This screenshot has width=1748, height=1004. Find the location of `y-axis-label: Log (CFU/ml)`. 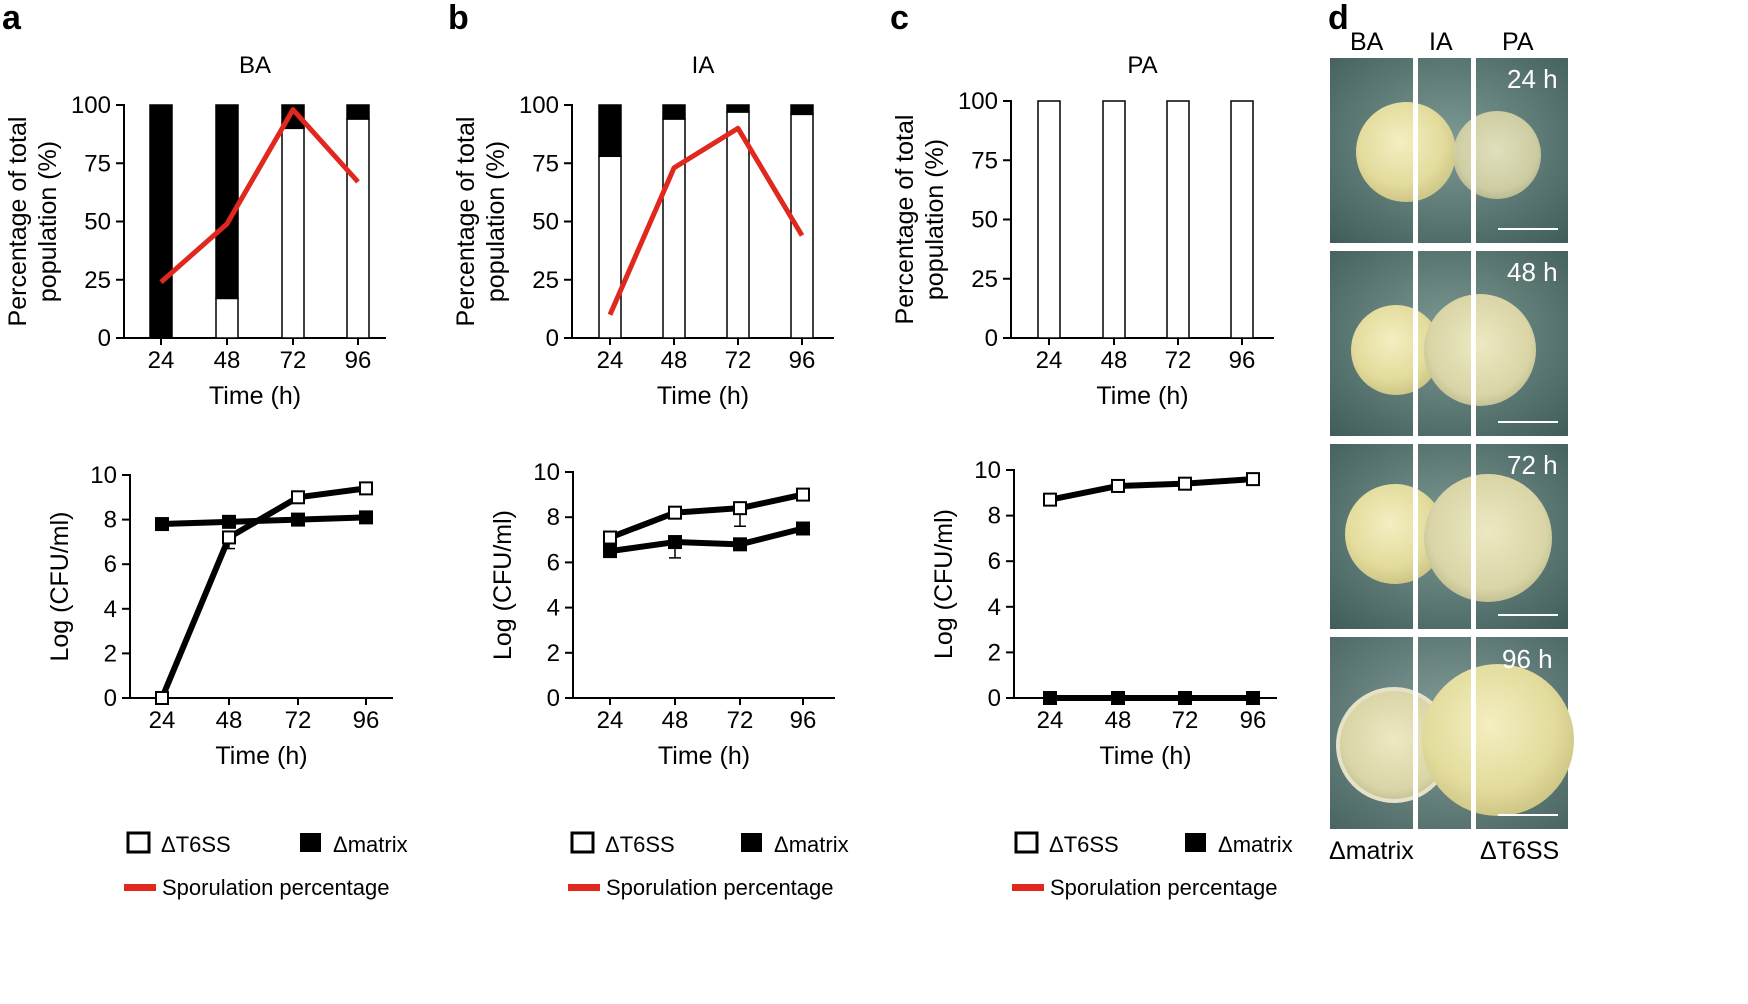

y-axis-label: Log (CFU/ml) is located at coordinates (503, 585).